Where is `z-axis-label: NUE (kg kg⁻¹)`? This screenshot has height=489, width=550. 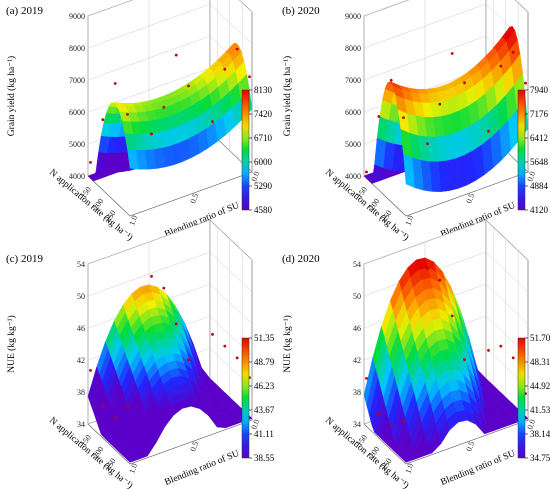 z-axis-label: NUE (kg kg⁻¹) is located at coordinates (287, 343).